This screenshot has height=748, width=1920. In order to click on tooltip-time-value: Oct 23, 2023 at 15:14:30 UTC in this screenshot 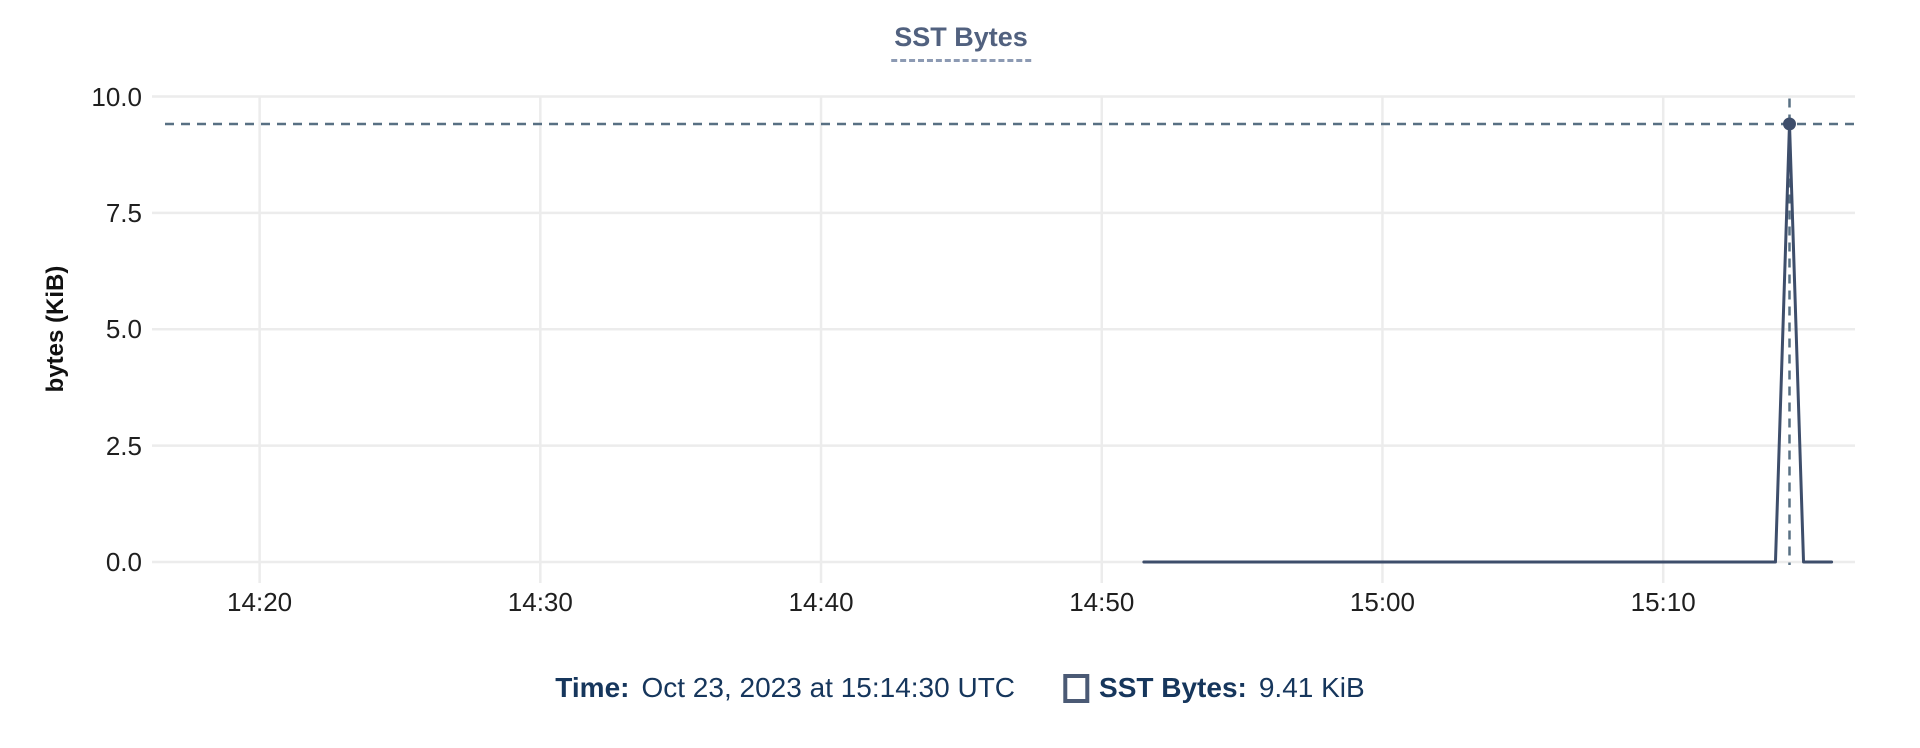, I will do `click(828, 687)`.